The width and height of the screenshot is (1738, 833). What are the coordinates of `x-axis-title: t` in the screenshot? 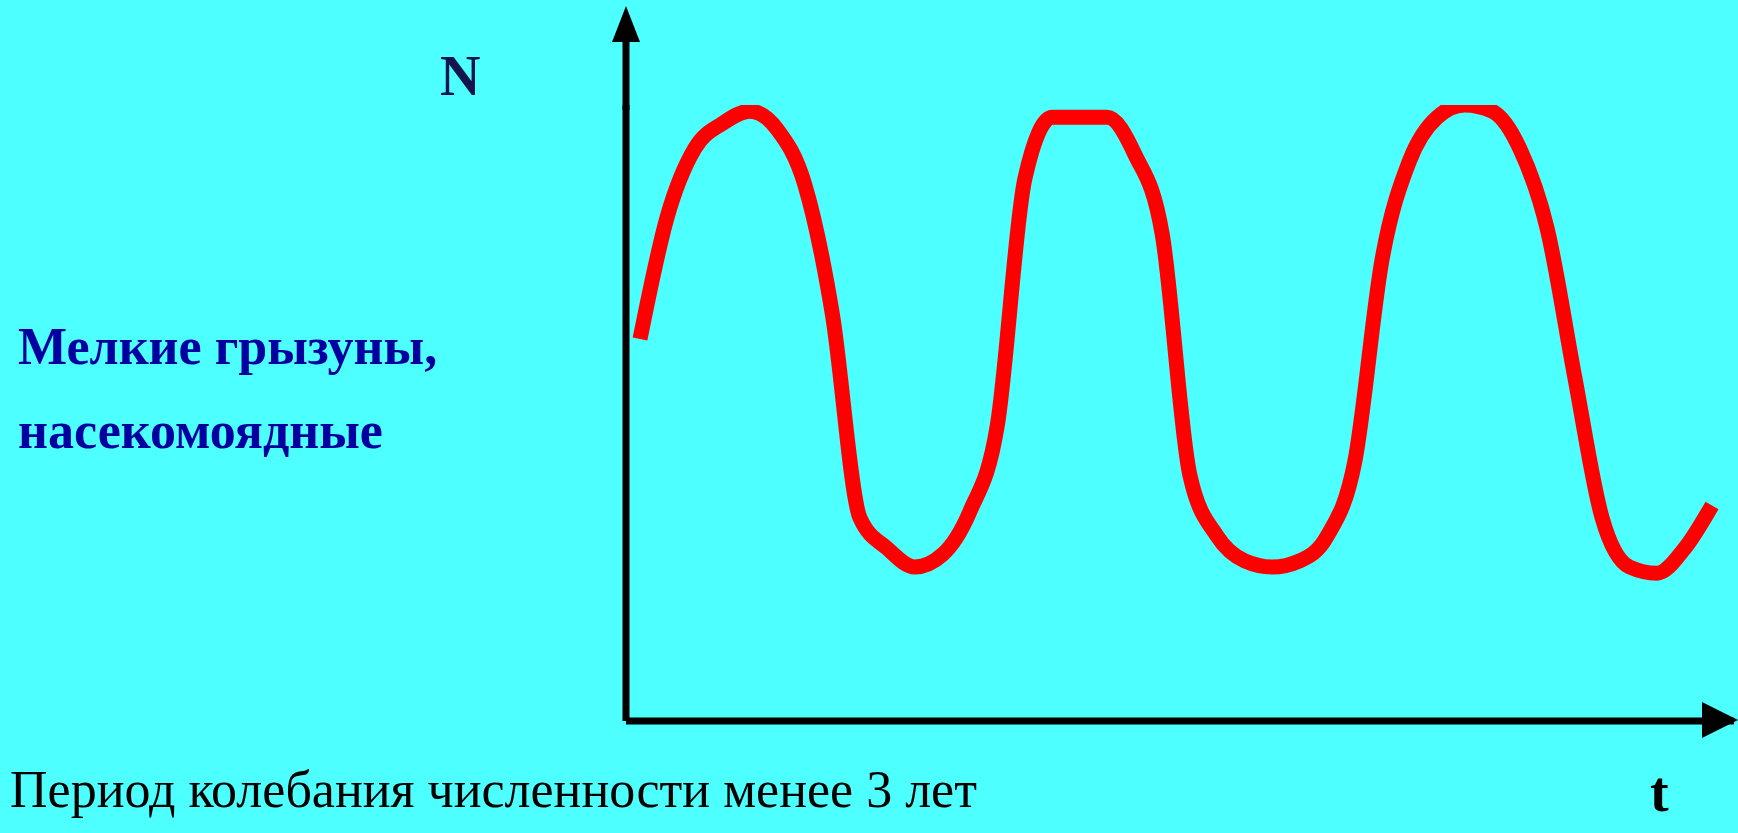 It's located at (1659, 792).